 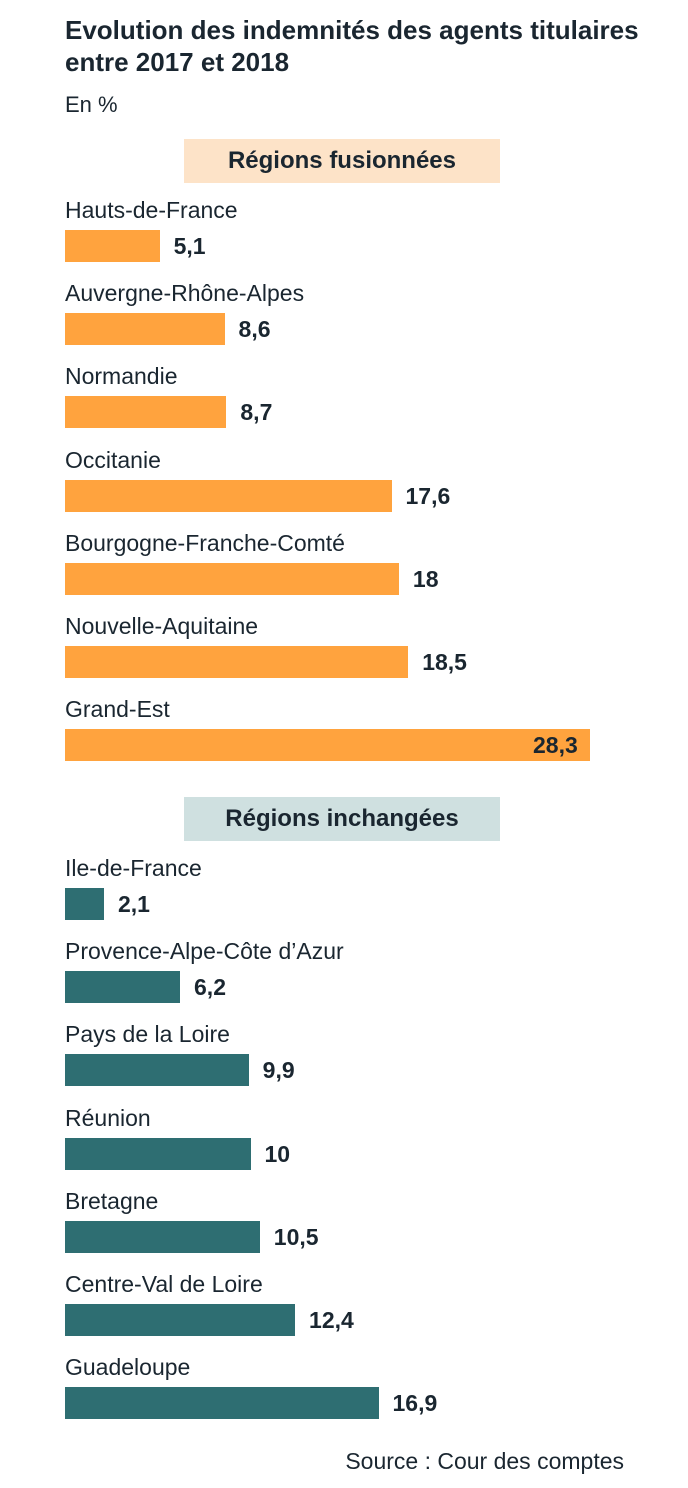 I want to click on data-label: 8,7, so click(x=256, y=412).